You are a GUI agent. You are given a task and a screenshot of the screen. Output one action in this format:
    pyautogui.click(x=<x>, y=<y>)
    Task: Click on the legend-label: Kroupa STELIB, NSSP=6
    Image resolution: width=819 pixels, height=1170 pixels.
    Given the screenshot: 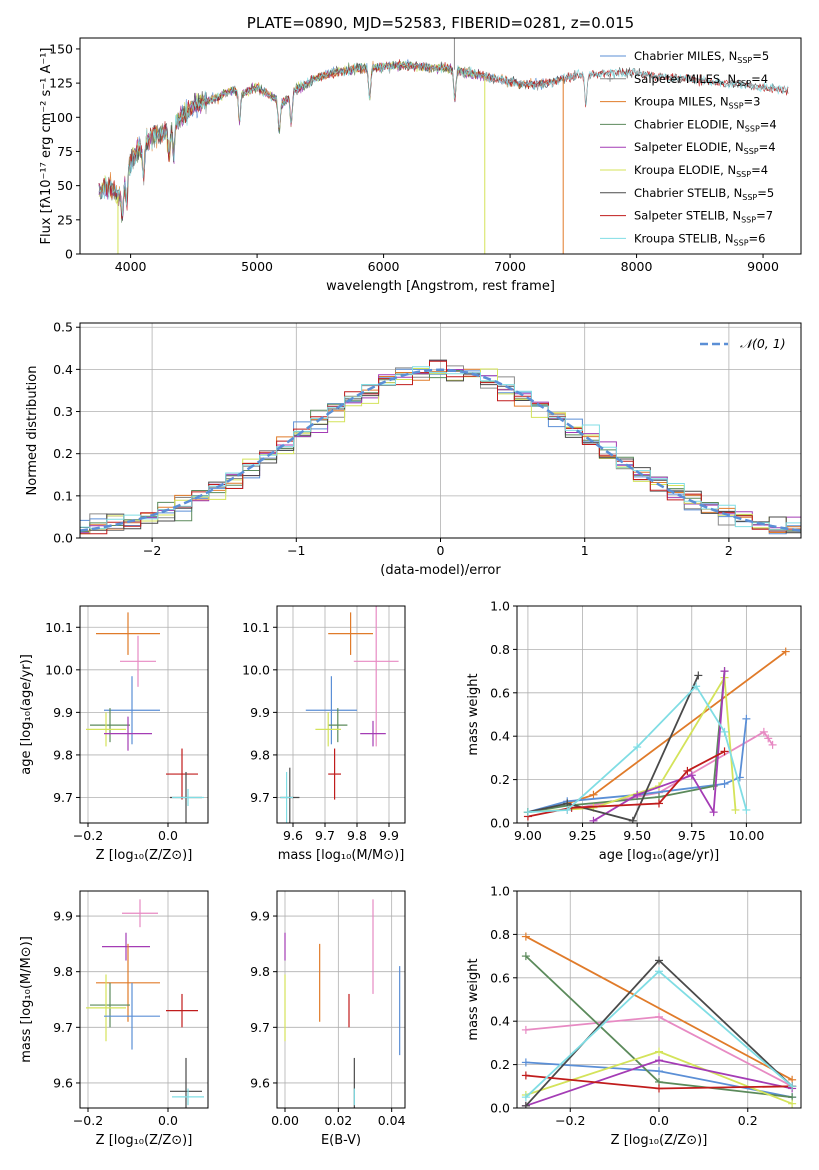 What is the action you would take?
    pyautogui.click(x=699, y=239)
    